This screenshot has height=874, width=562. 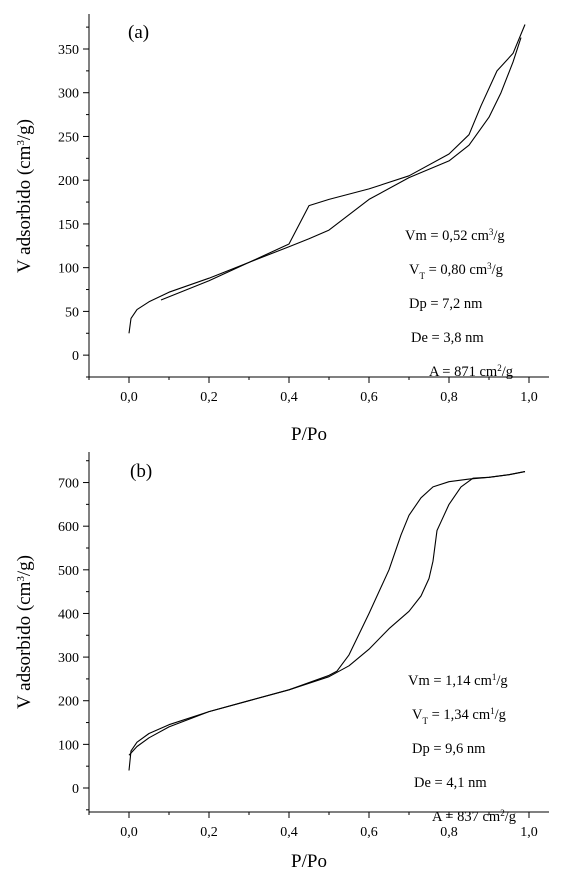 What do you see at coordinates (138, 32) in the screenshot?
I see `panel-label: (a)` at bounding box center [138, 32].